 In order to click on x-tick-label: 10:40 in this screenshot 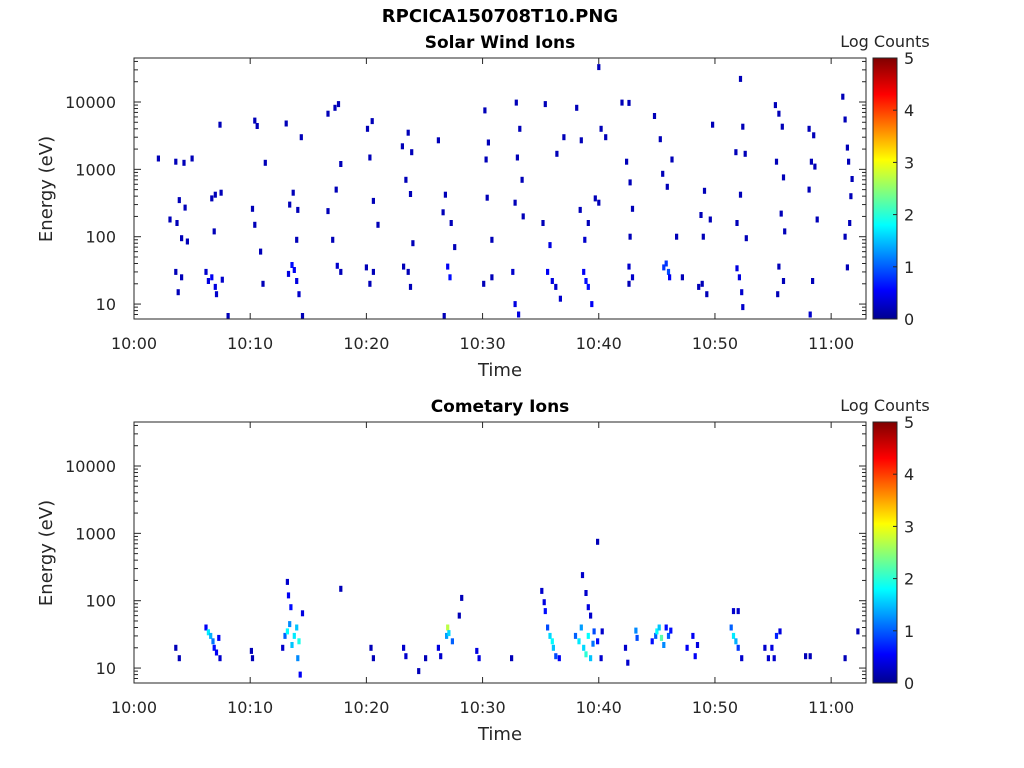, I will do `click(599, 343)`.